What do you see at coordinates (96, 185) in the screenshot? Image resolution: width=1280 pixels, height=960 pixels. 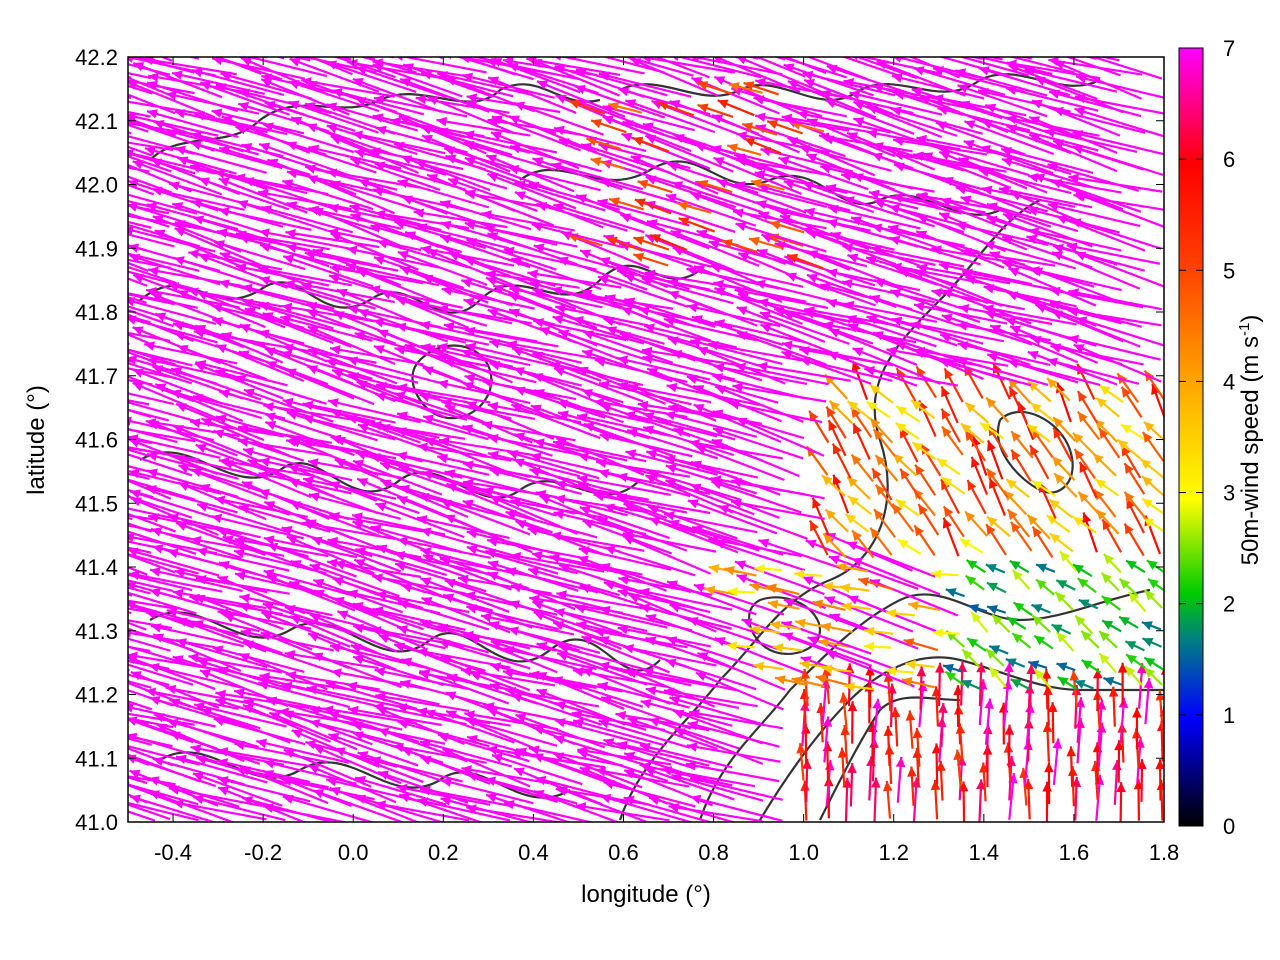 I see `y-tick-label: 42.0` at bounding box center [96, 185].